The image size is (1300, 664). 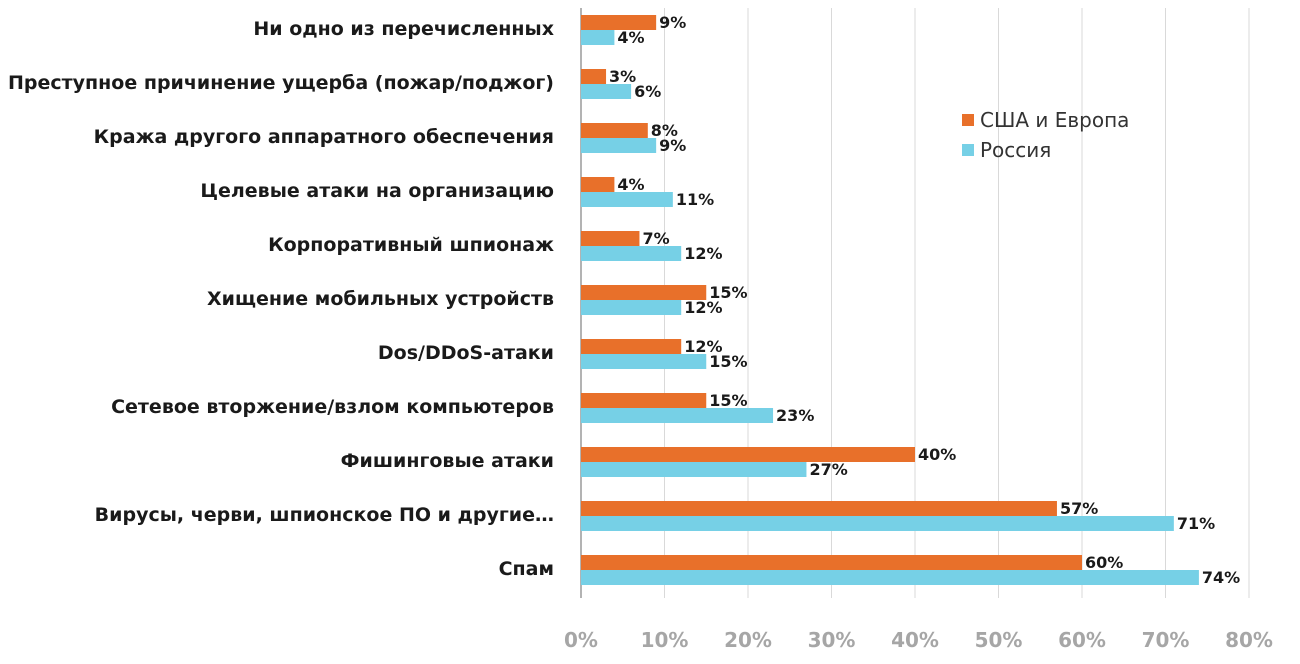 I want to click on data-label: 71%, so click(x=1196, y=523).